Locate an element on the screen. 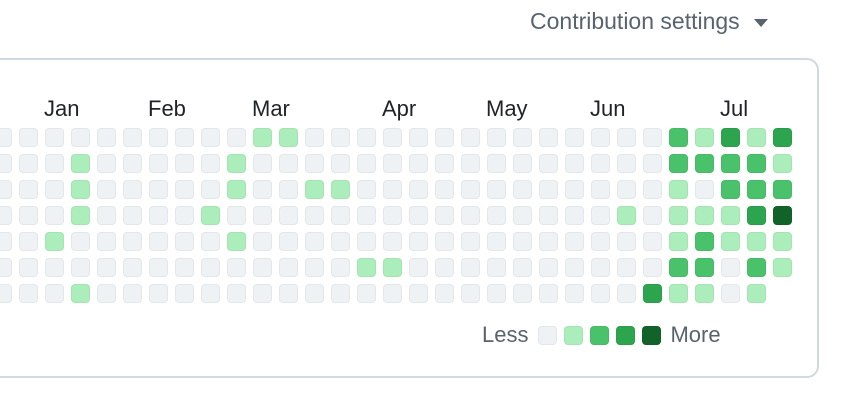 This screenshot has width=852, height=420. contribution-settings-button: Contribution settings is located at coordinates (649, 21).